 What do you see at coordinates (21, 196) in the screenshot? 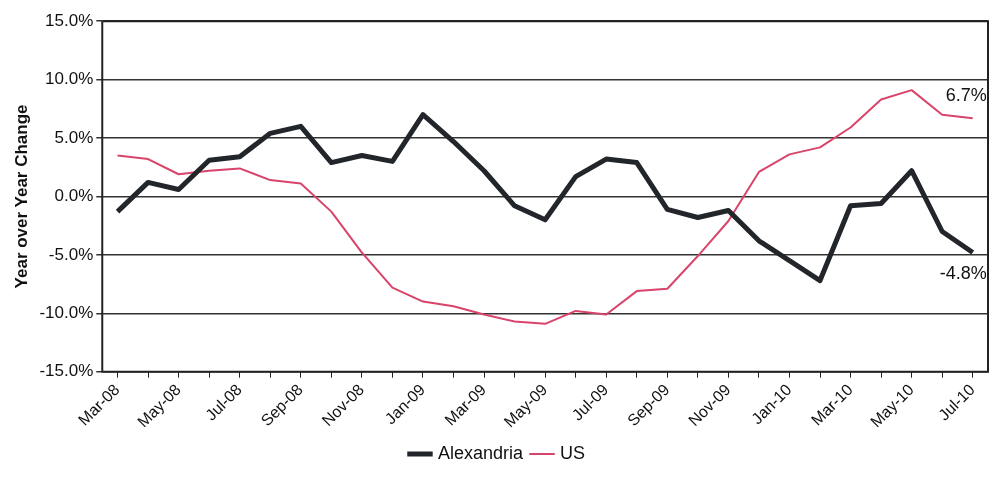
I see `y-axis-title: Year over Year Change` at bounding box center [21, 196].